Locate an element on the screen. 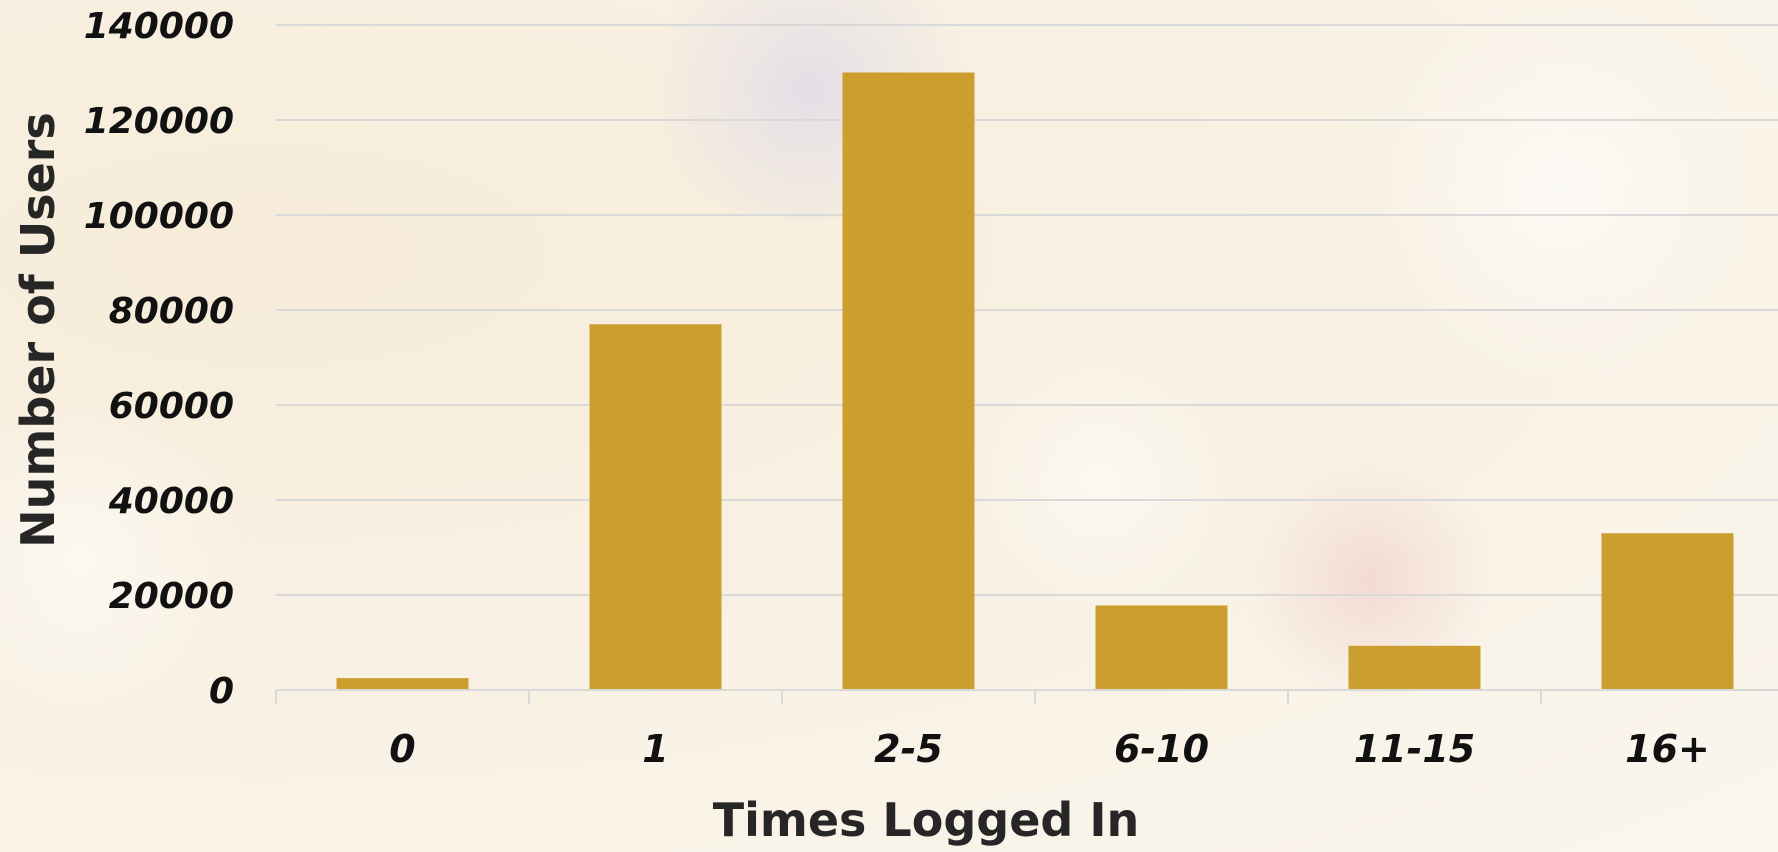 The image size is (1778, 852). x-tick-label: 11-15 is located at coordinates (1415, 749).